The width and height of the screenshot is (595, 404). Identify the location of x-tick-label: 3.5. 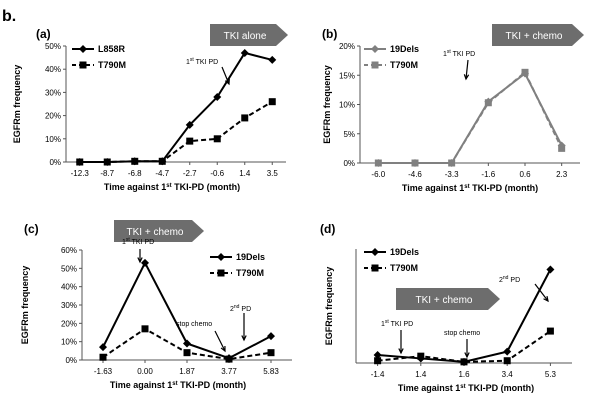
(273, 173).